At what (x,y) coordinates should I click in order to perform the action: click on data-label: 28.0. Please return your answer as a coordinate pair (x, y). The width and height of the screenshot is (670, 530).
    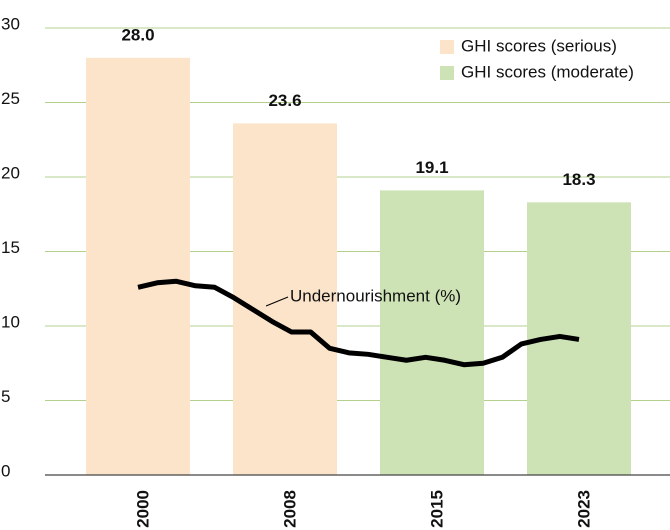
    Looking at the image, I should click on (137, 34).